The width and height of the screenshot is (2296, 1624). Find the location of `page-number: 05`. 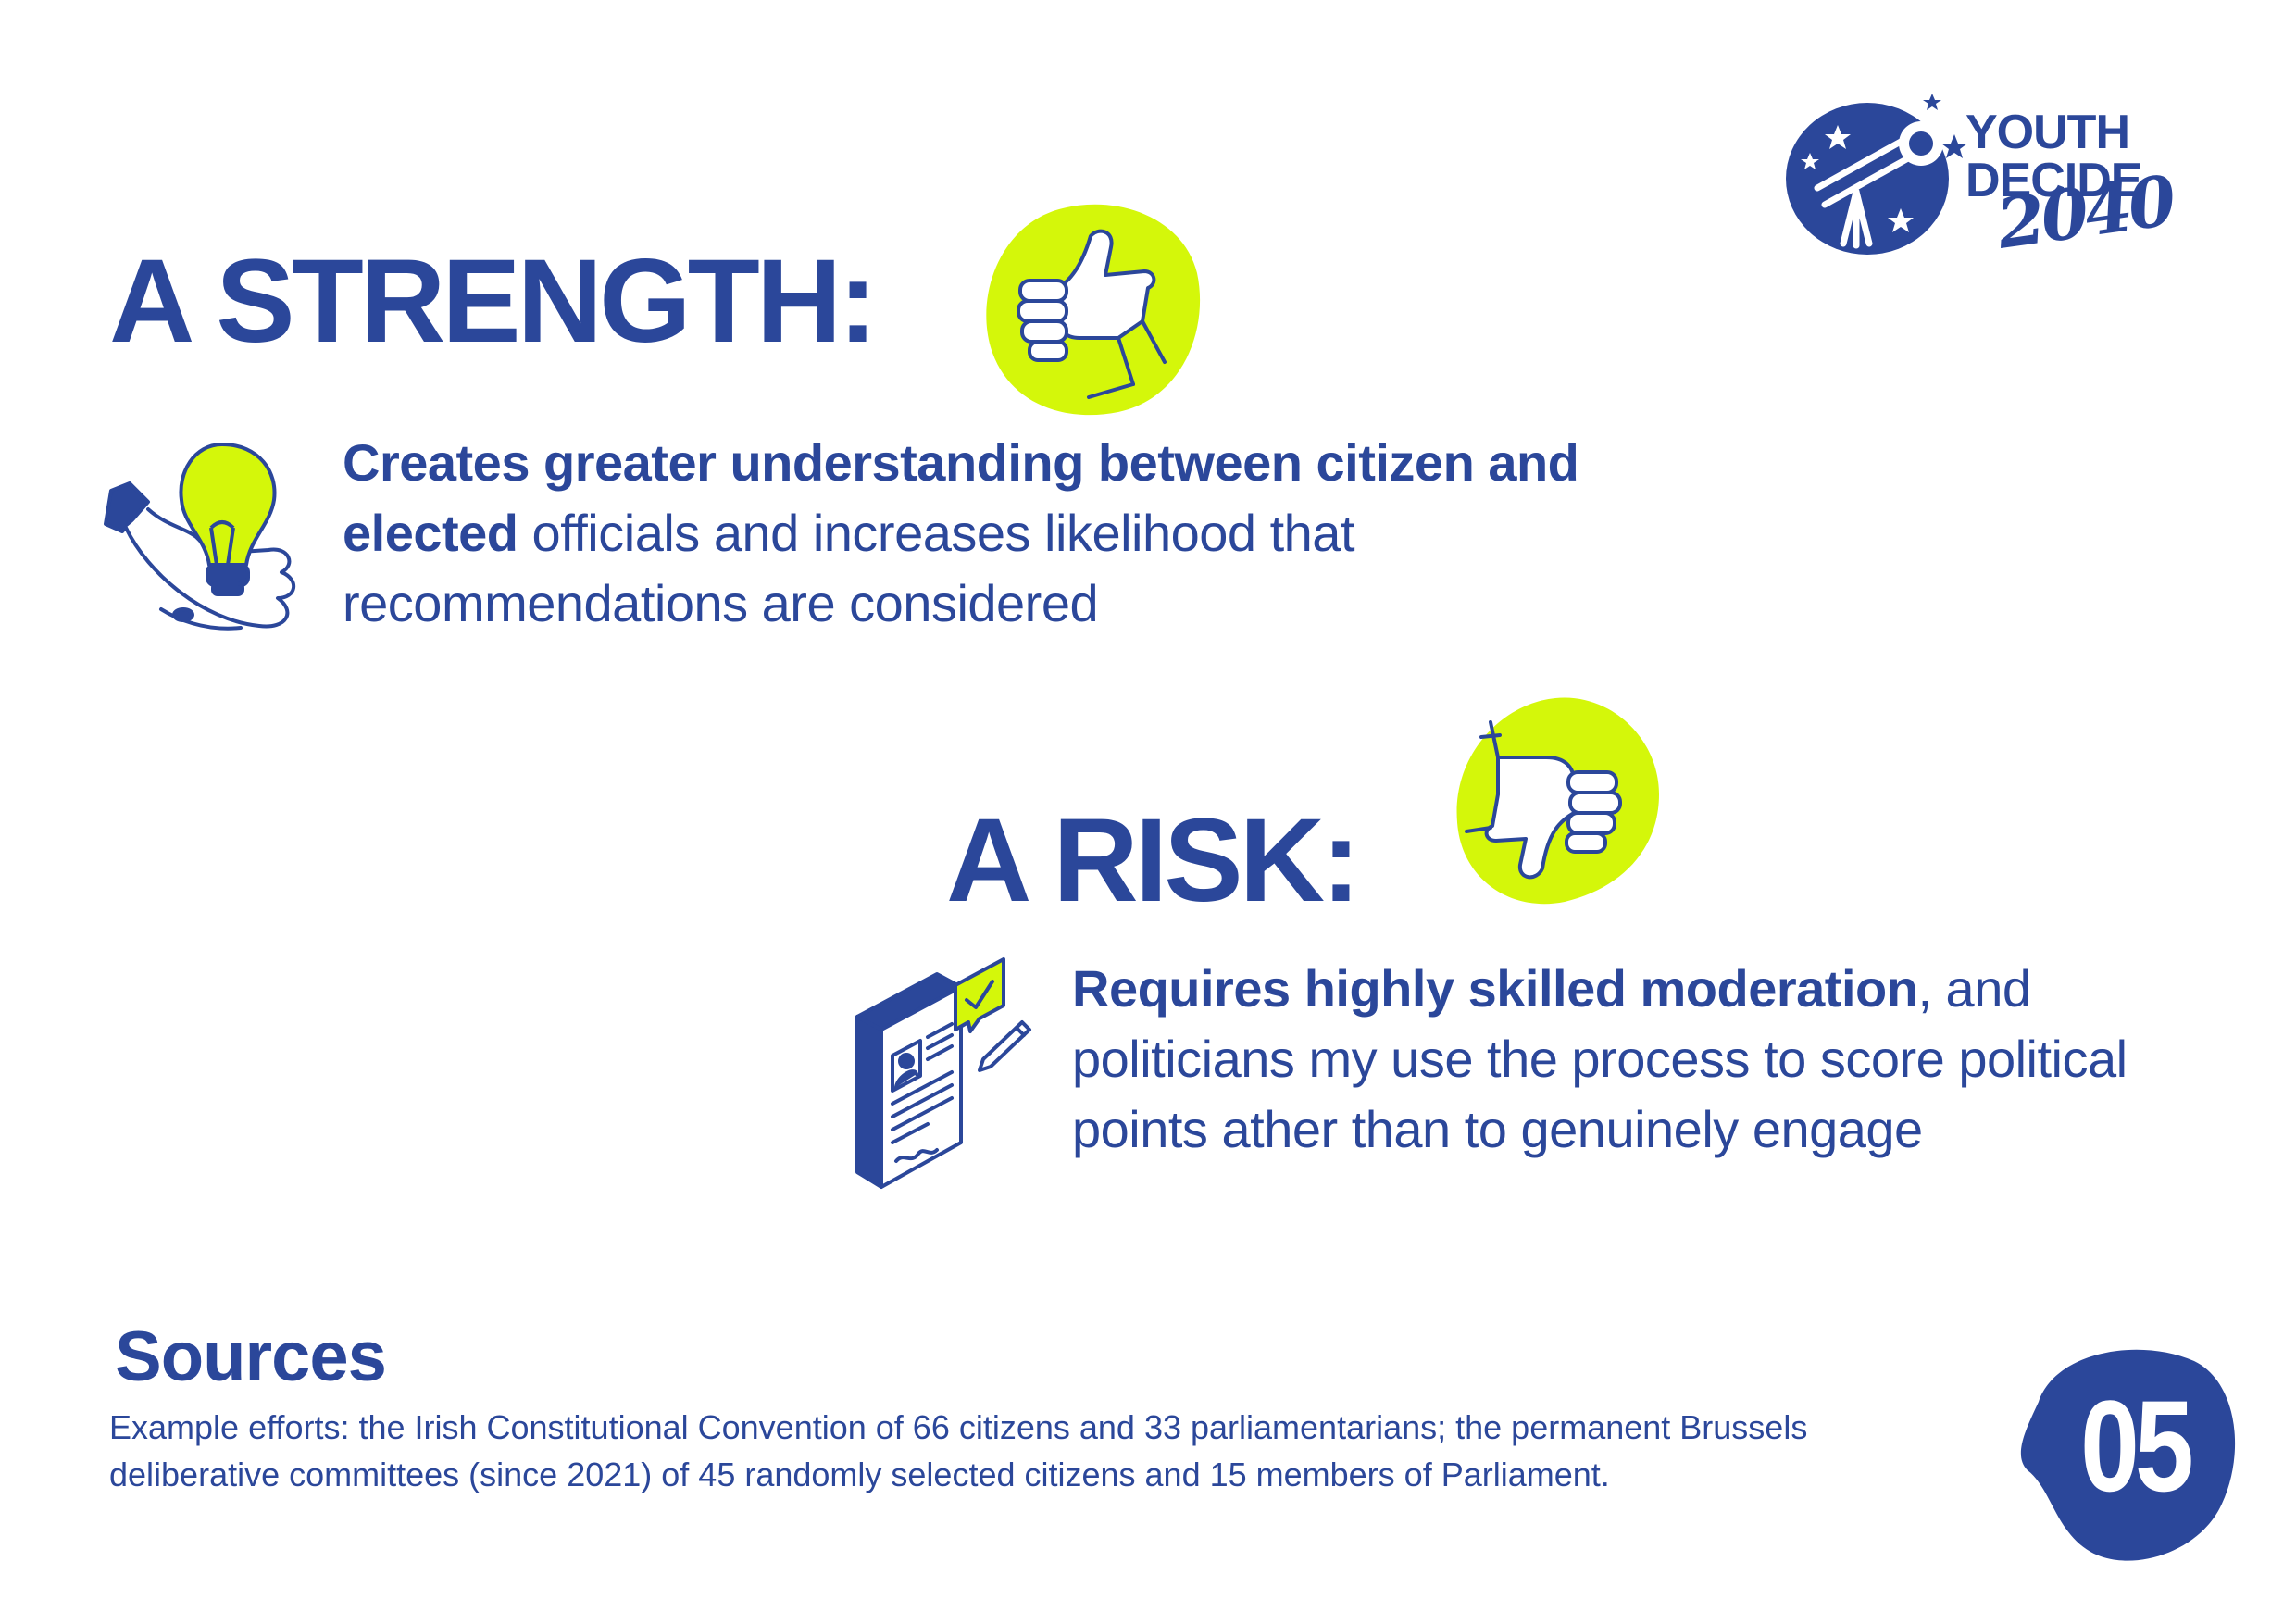

page-number: 05 is located at coordinates (2137, 1445).